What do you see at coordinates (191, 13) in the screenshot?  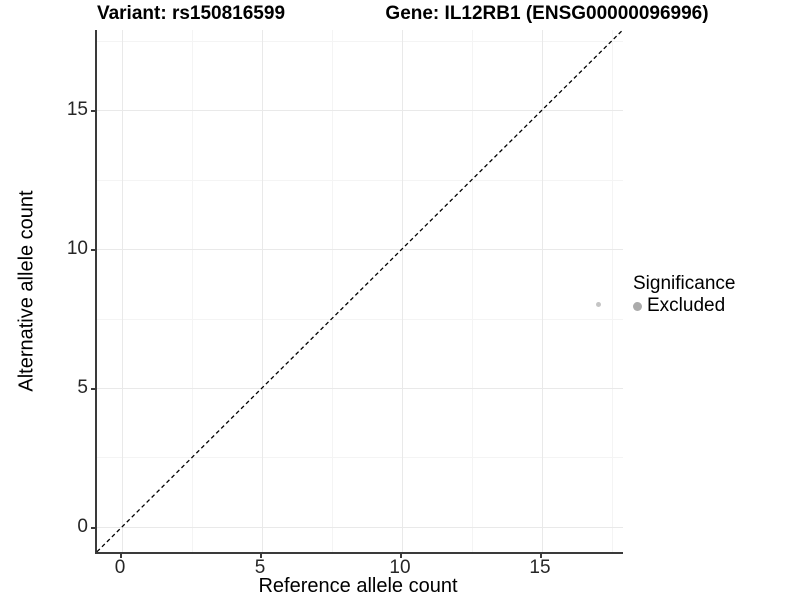 I see `plot-title-variant: Variant: rs150816599` at bounding box center [191, 13].